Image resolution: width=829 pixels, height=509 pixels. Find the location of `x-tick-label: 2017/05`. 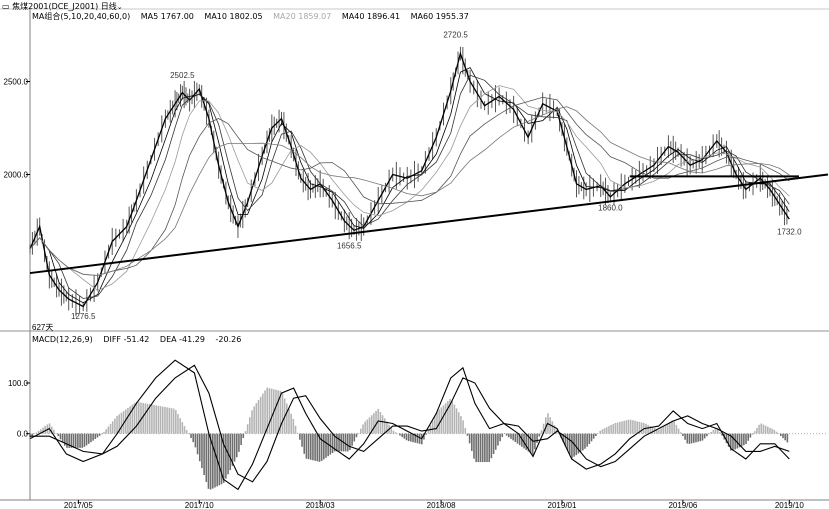

x-tick-label: 2017/05 is located at coordinates (78, 505).